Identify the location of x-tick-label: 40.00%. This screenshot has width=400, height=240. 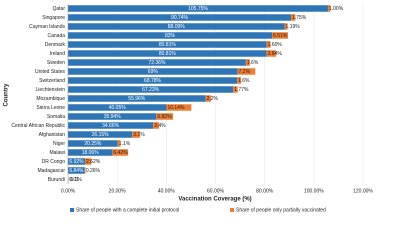
(167, 191).